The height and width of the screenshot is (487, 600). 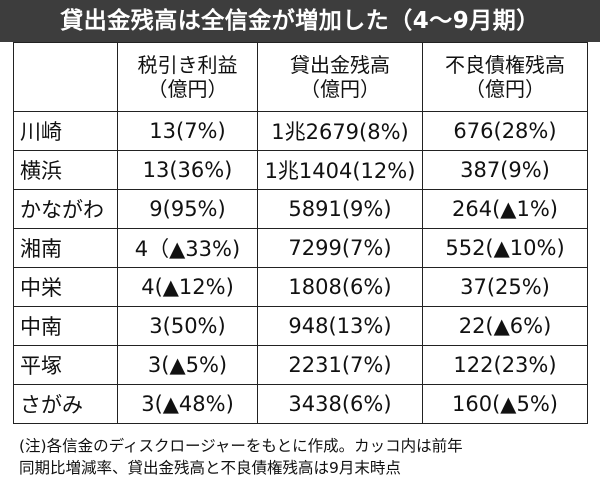 I want to click on bad-debt-cell: 552(▲10%), so click(x=505, y=248).